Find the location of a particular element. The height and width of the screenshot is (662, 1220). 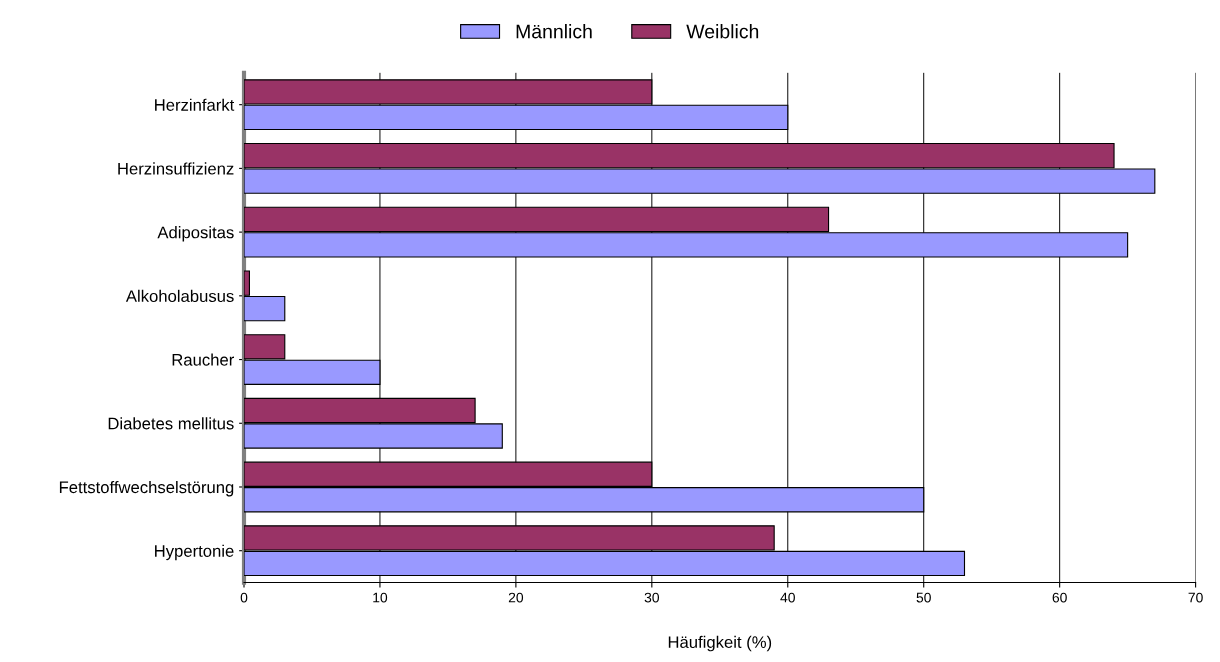

x-tick-label: 10 is located at coordinates (380, 597).